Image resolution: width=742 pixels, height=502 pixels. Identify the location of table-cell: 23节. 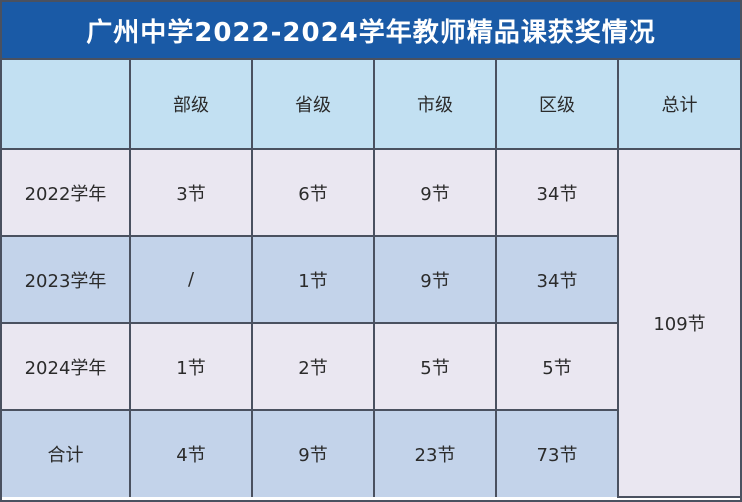
(435, 453).